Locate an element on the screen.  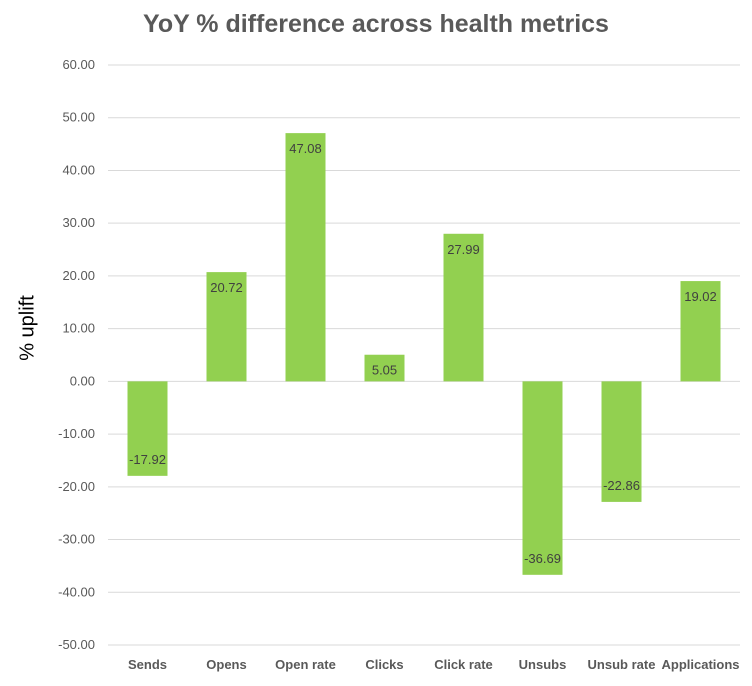
data-label: -22.86 is located at coordinates (621, 485).